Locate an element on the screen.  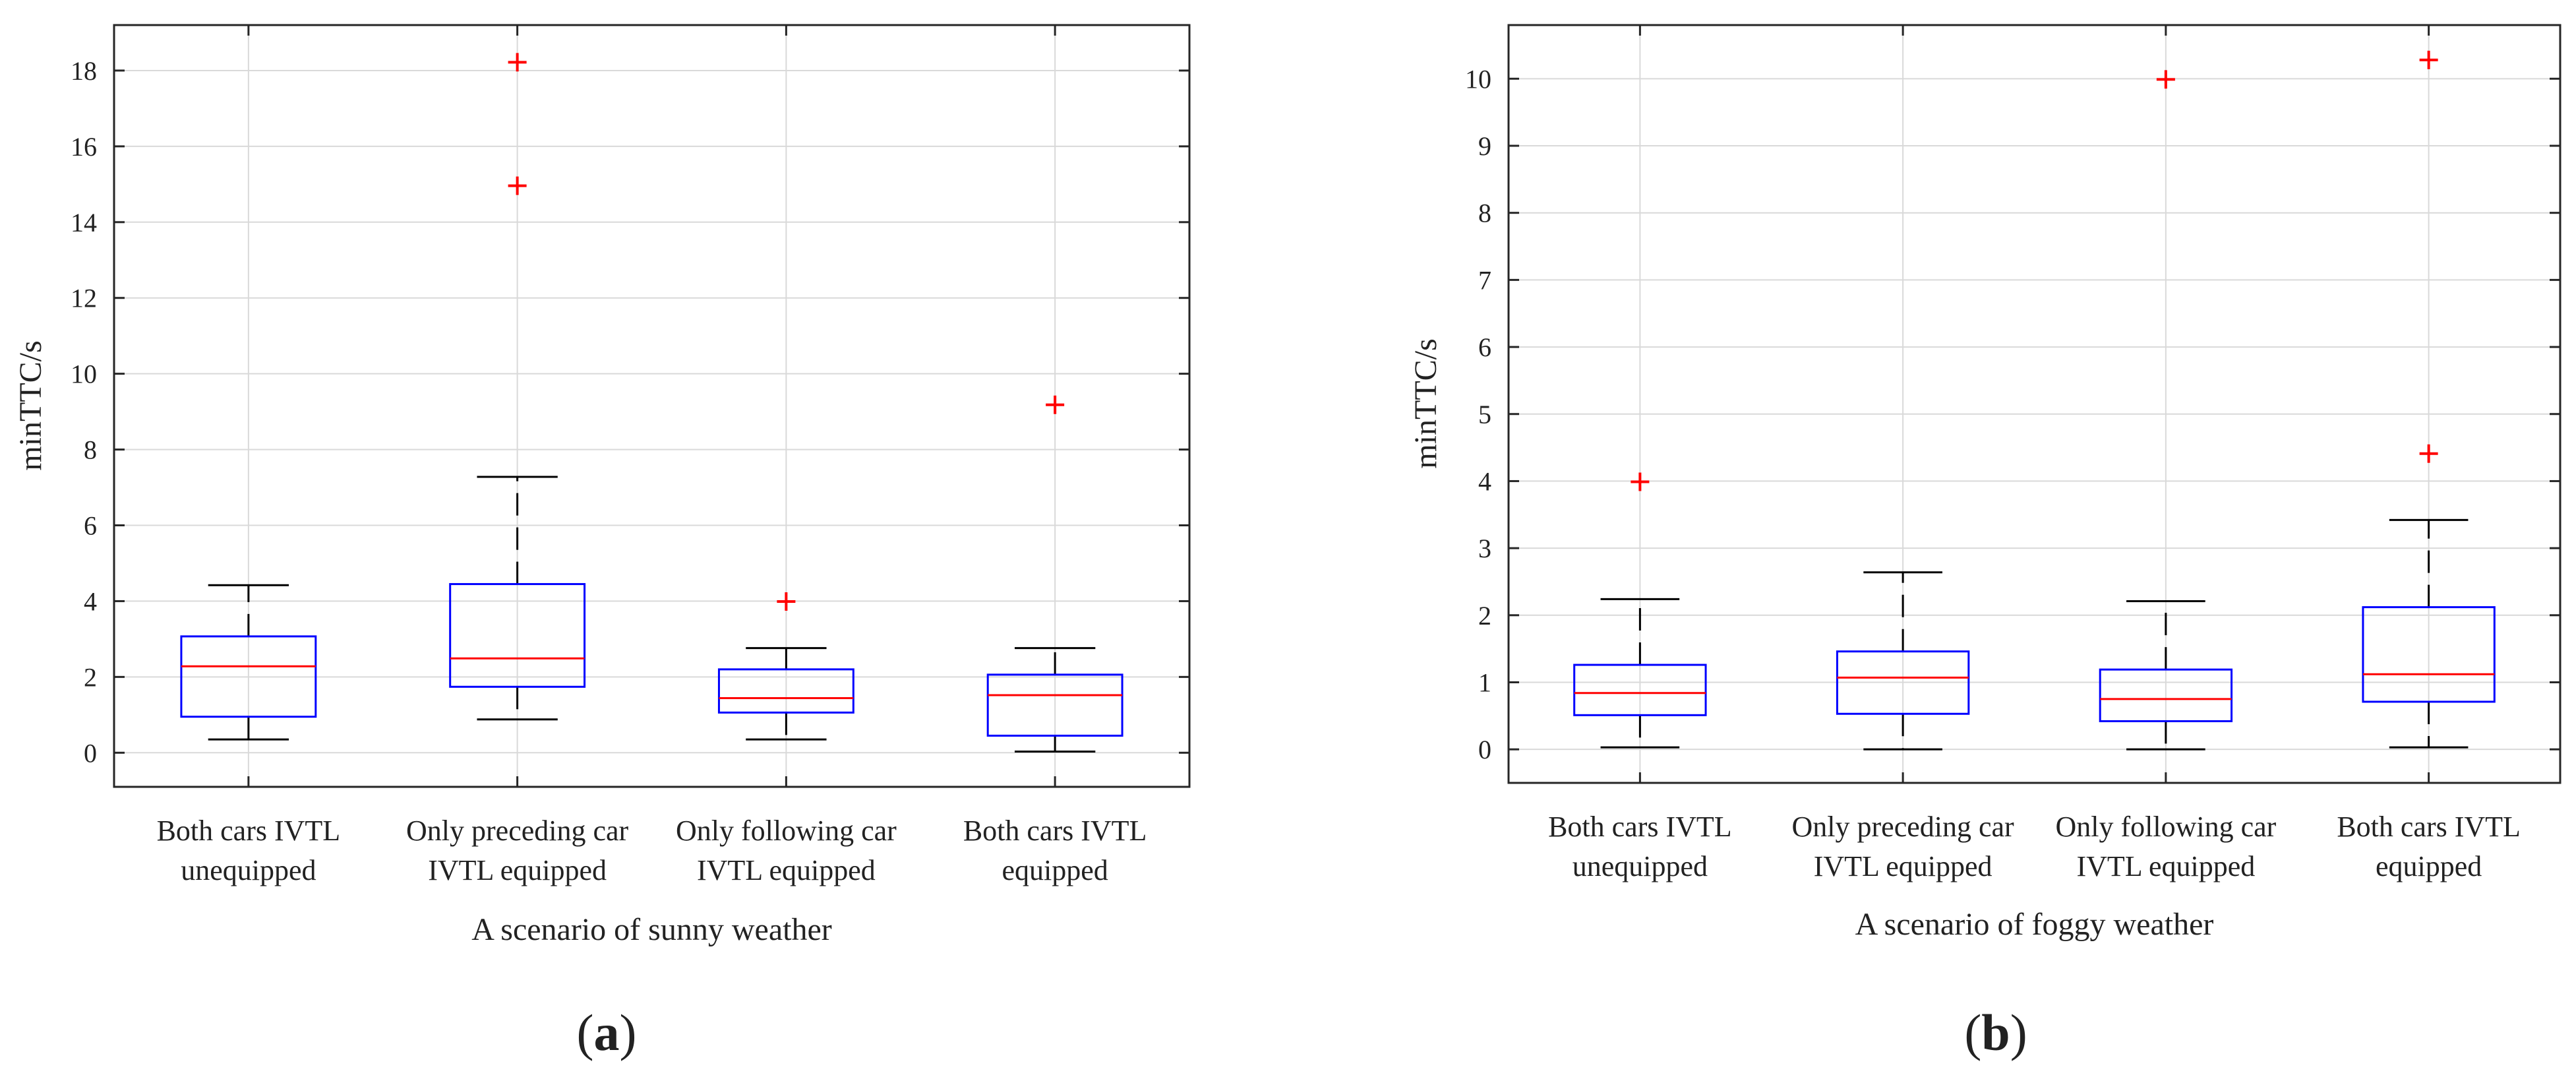
y-tick-label: 14 is located at coordinates (84, 223).